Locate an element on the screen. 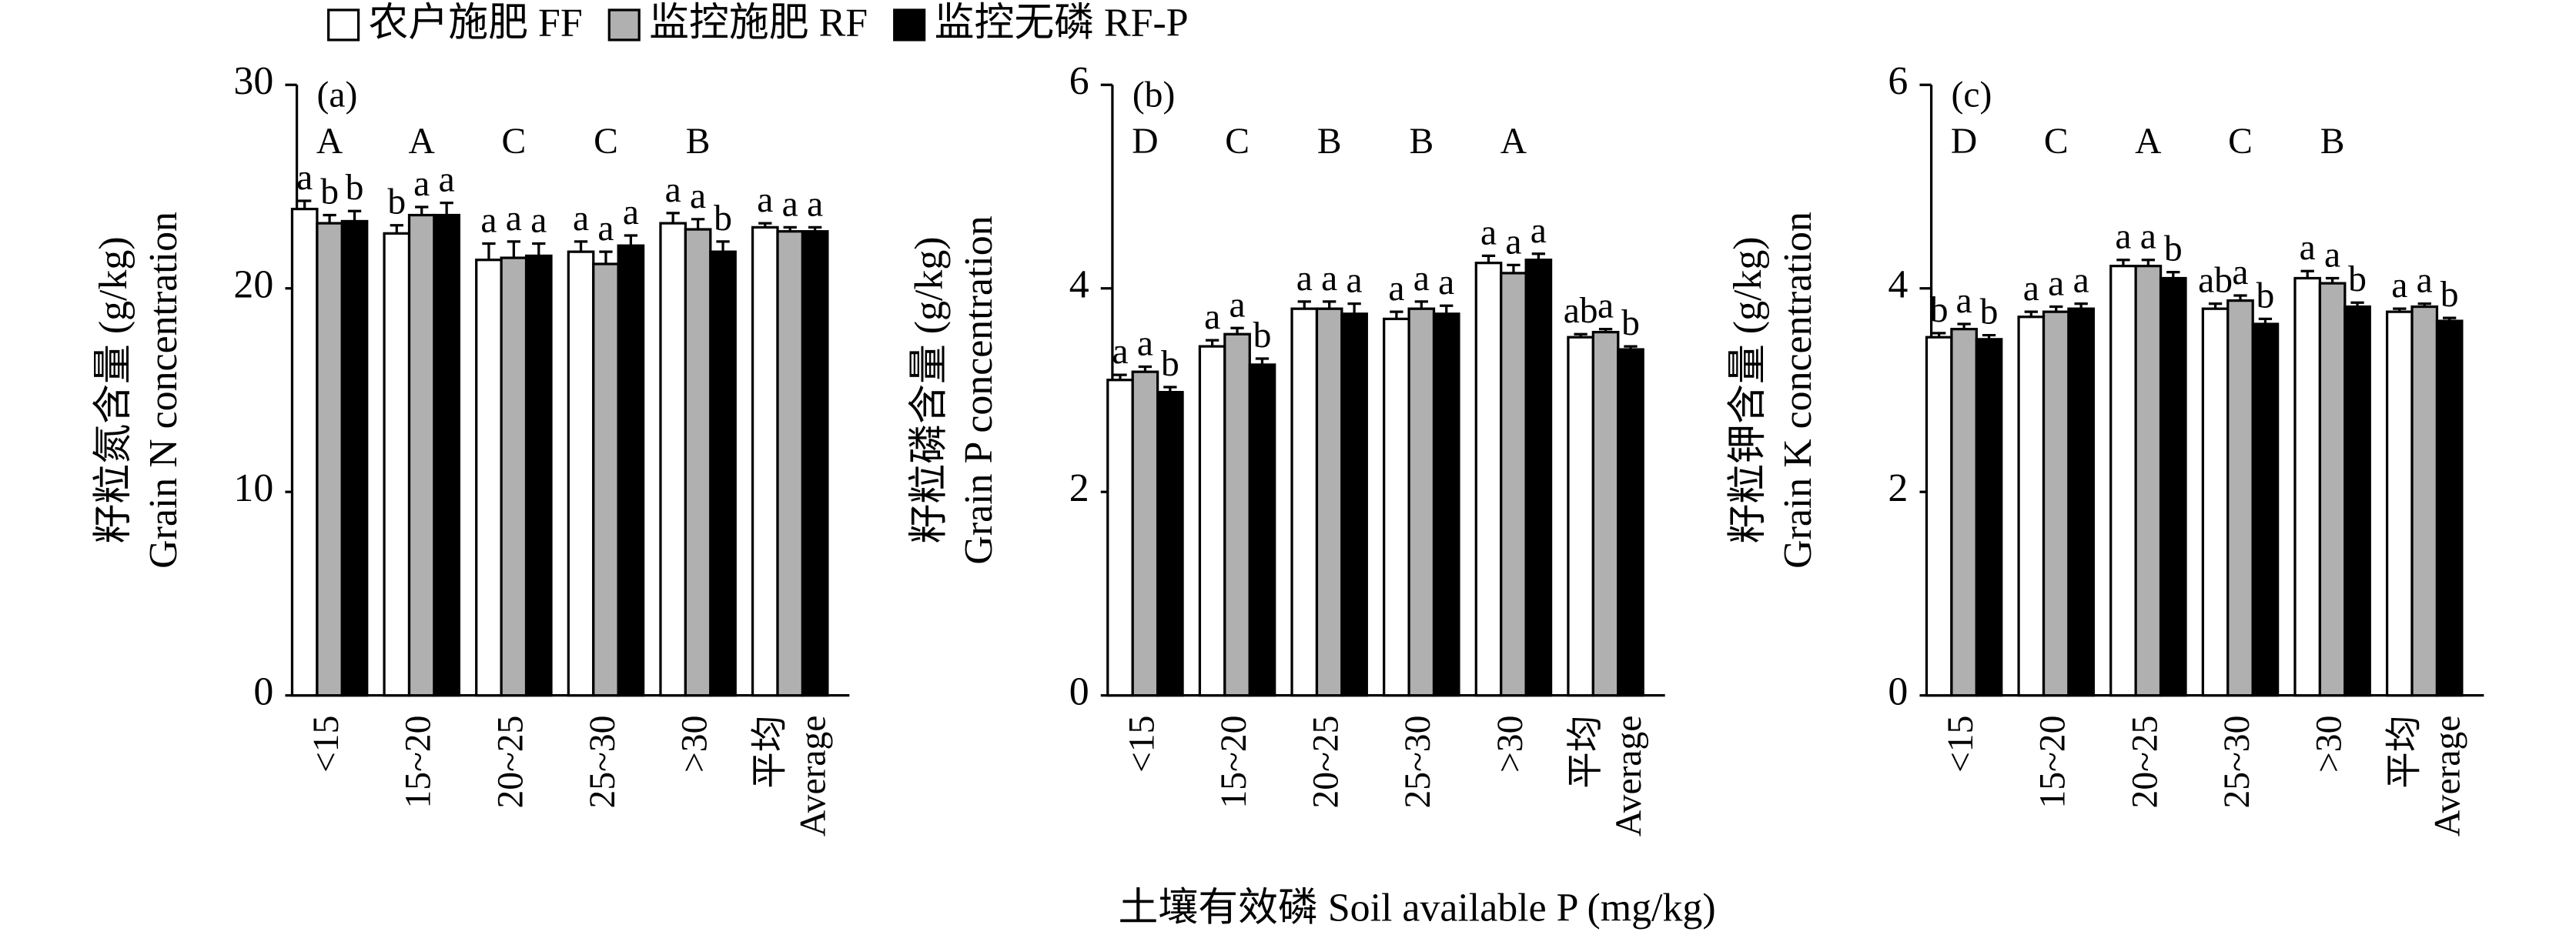 The width and height of the screenshot is (2576, 935). group-letter: B is located at coordinates (698, 142).